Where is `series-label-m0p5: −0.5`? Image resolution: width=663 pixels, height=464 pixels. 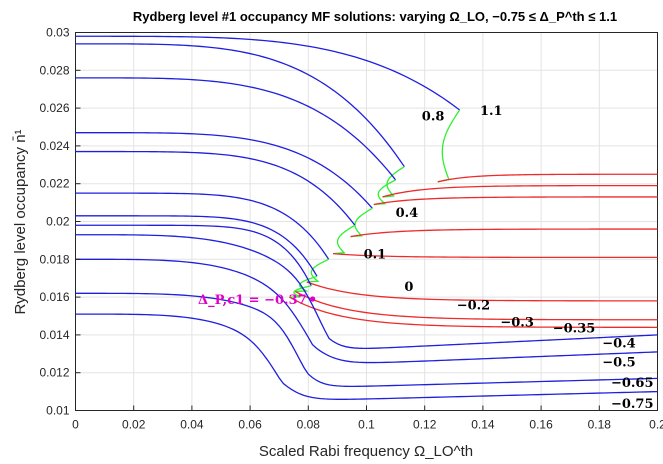
series-label-m0p5: −0.5 is located at coordinates (619, 362).